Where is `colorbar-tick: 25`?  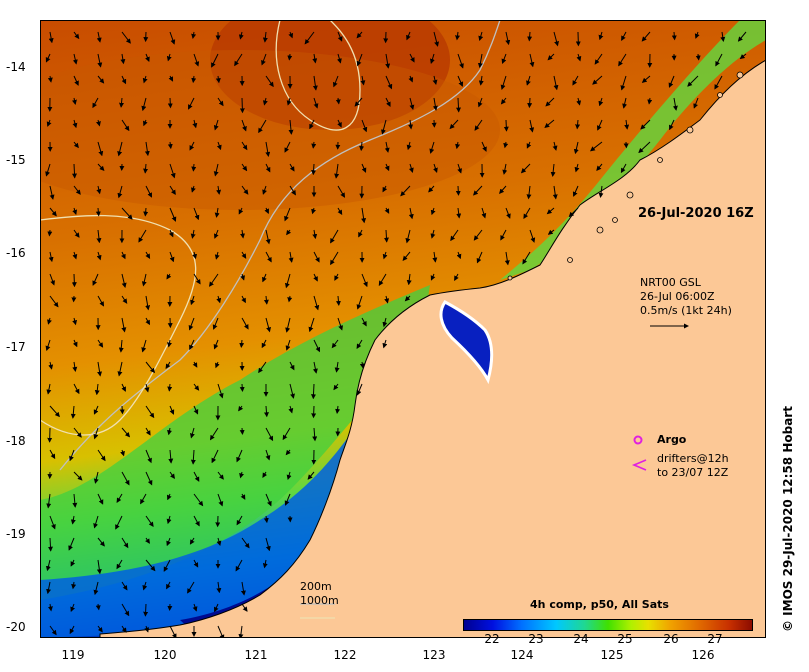 colorbar-tick: 25 is located at coordinates (625, 639).